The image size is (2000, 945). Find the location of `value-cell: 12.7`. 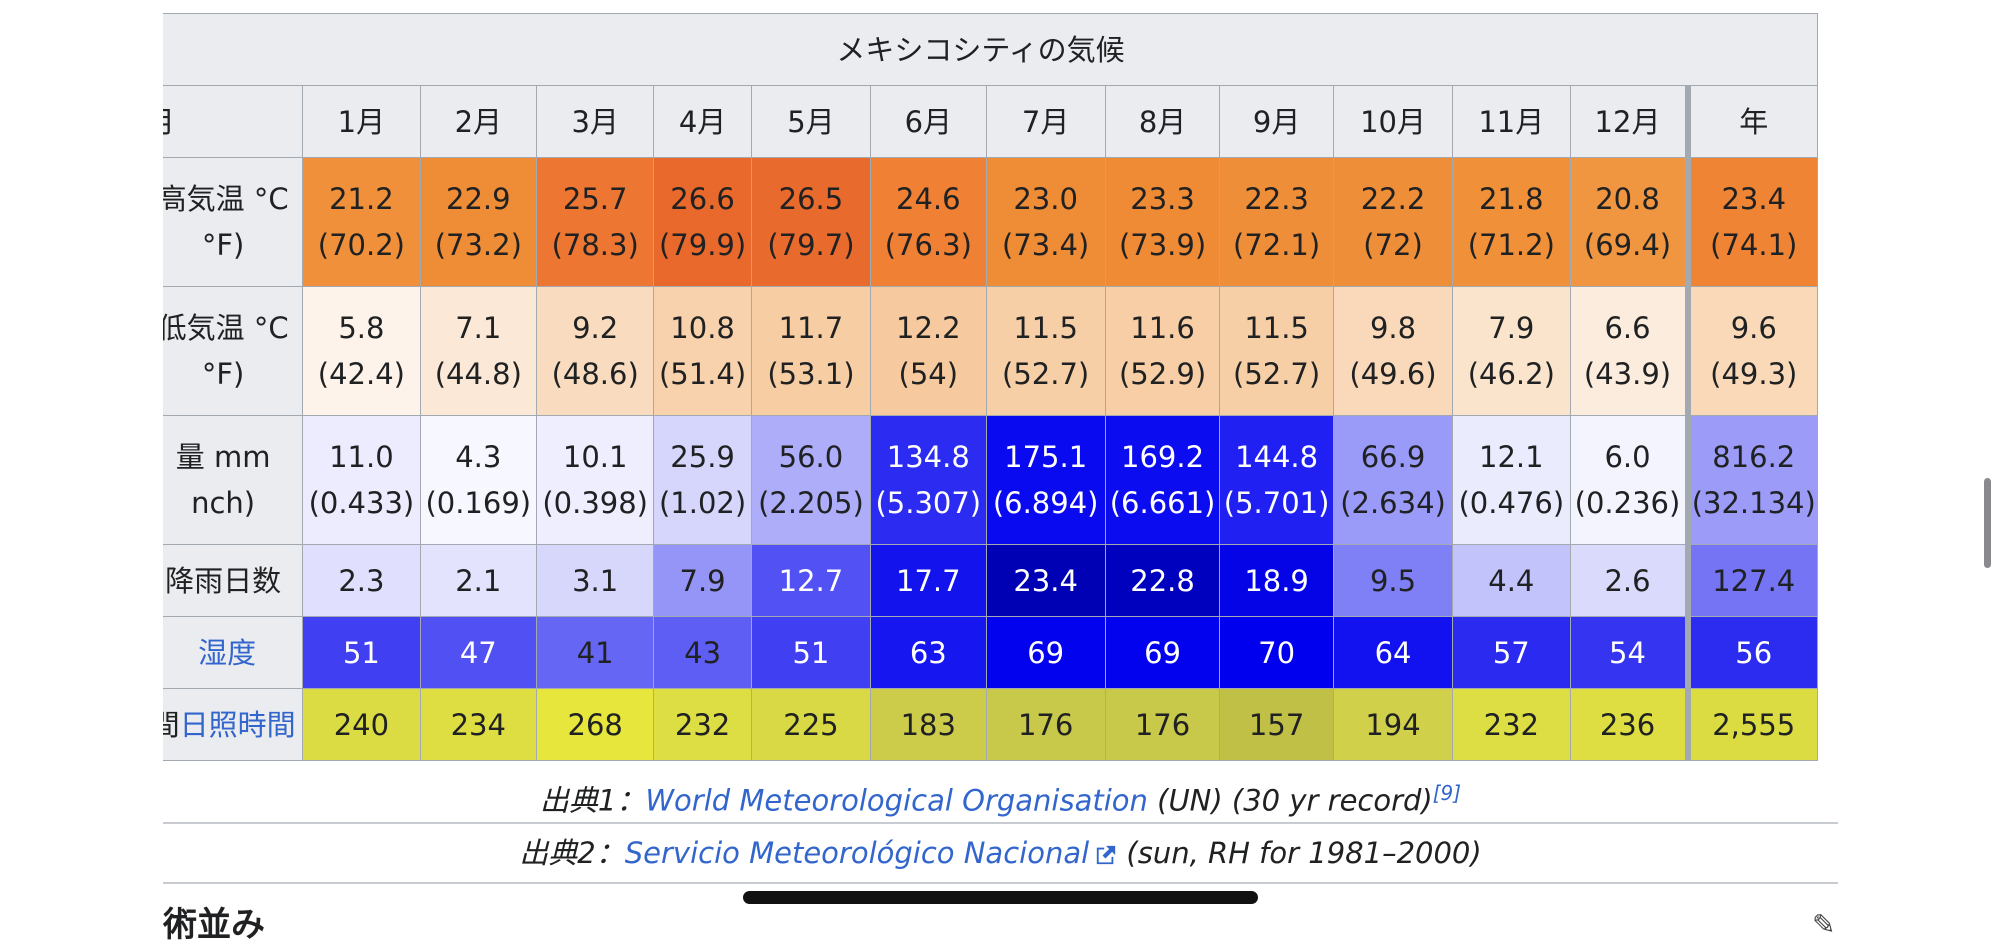

value-cell: 12.7 is located at coordinates (811, 580).